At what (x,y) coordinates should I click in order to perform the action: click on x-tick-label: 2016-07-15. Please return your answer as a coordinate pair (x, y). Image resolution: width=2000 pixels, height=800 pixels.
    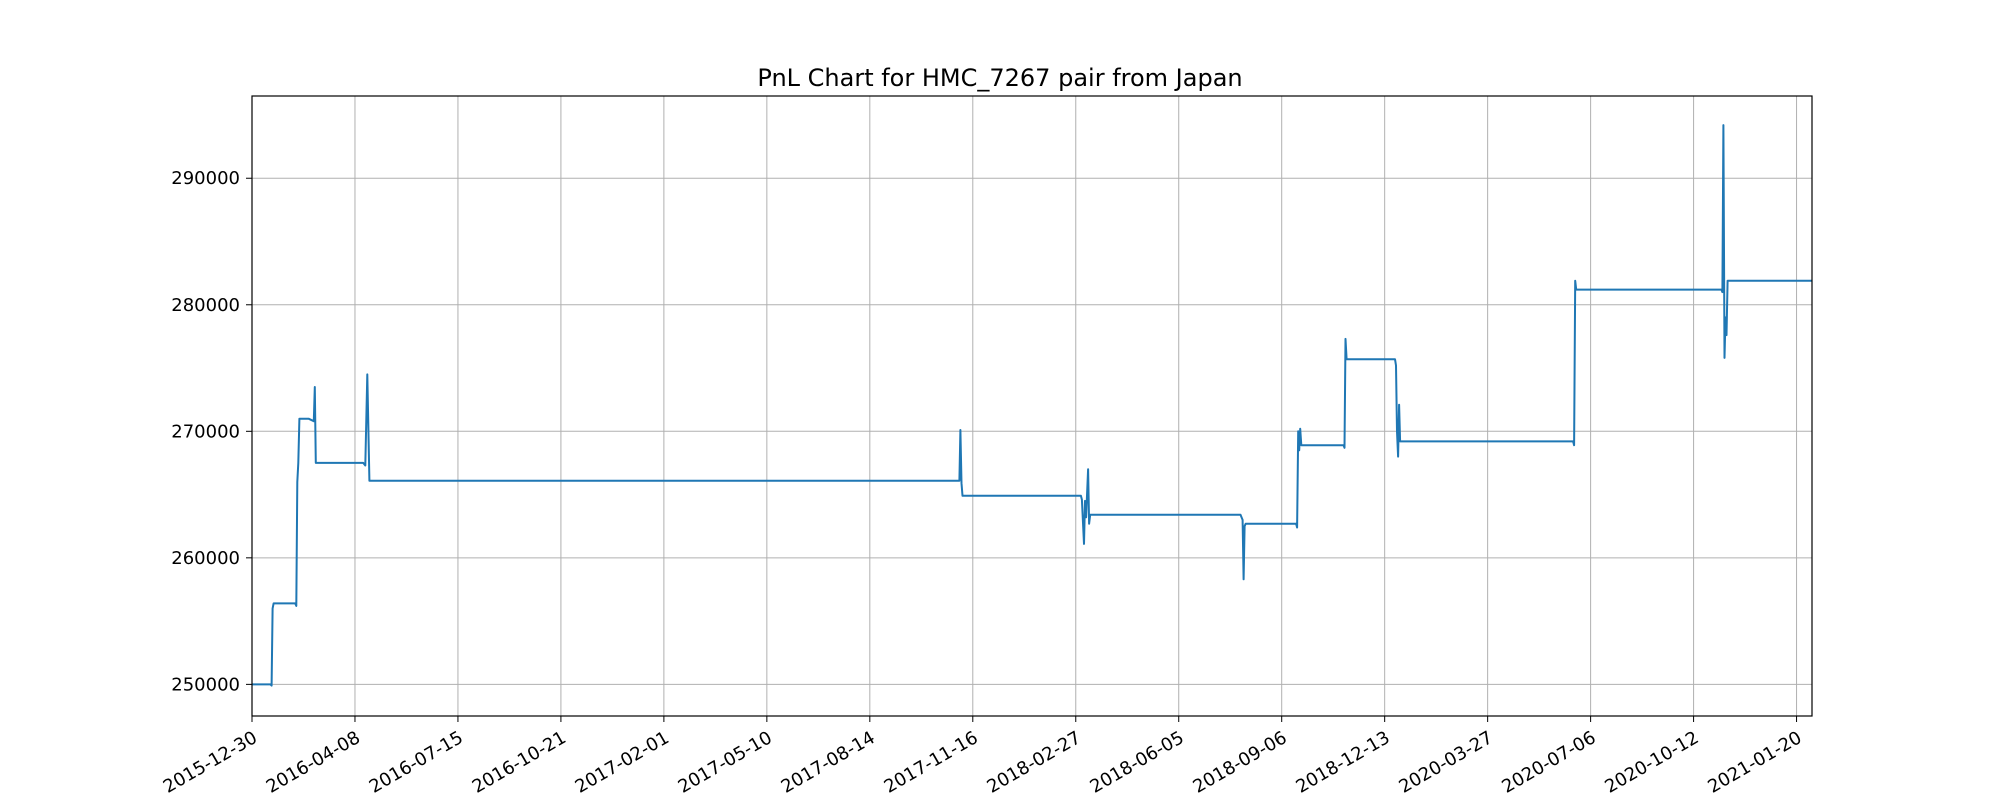
    Looking at the image, I should click on (416, 762).